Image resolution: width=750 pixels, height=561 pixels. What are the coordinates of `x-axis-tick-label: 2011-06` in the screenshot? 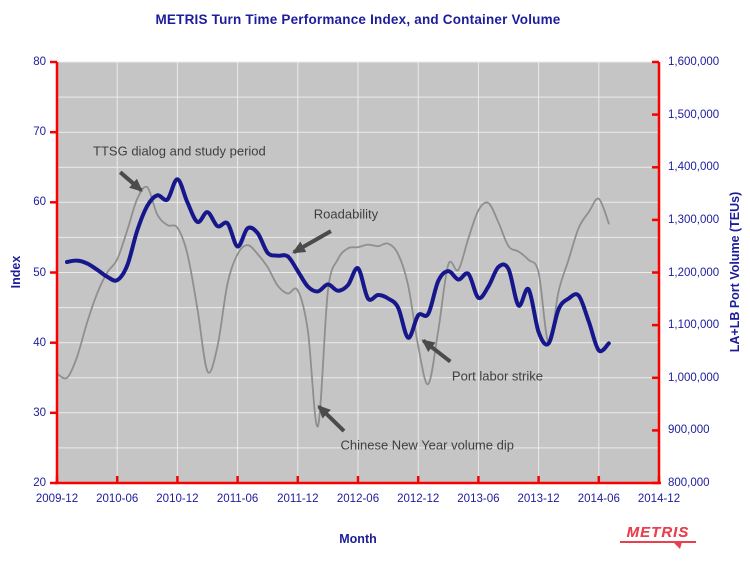 It's located at (237, 499).